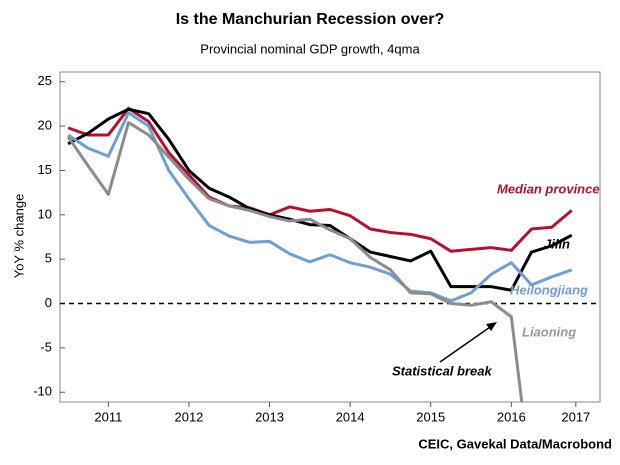 This screenshot has width=620, height=465. I want to click on series-label: Median province, so click(548, 188).